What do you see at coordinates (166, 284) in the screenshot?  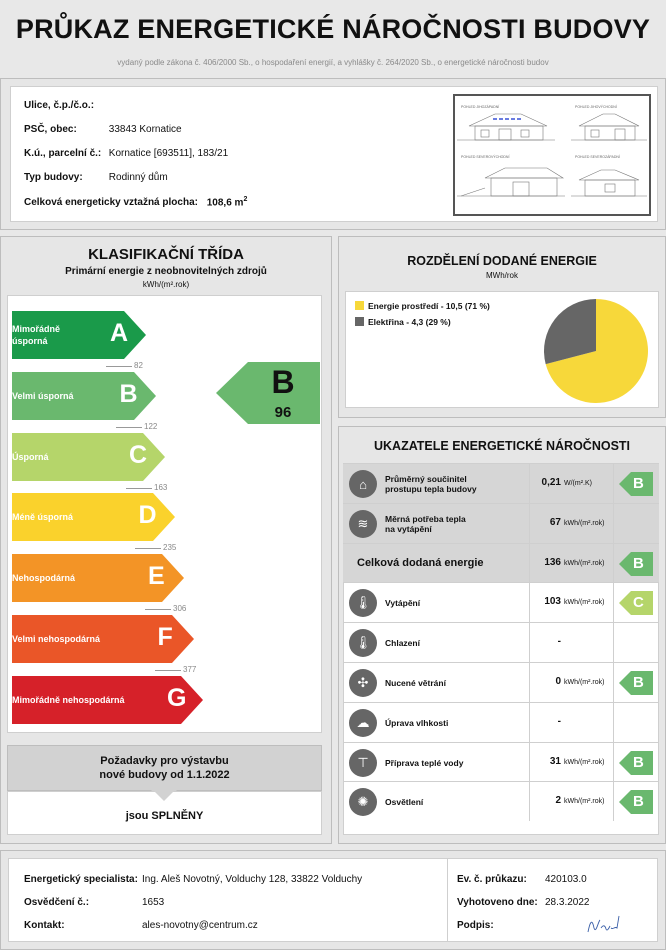 I see `classification-unit: kWh/(m².rok)` at bounding box center [166, 284].